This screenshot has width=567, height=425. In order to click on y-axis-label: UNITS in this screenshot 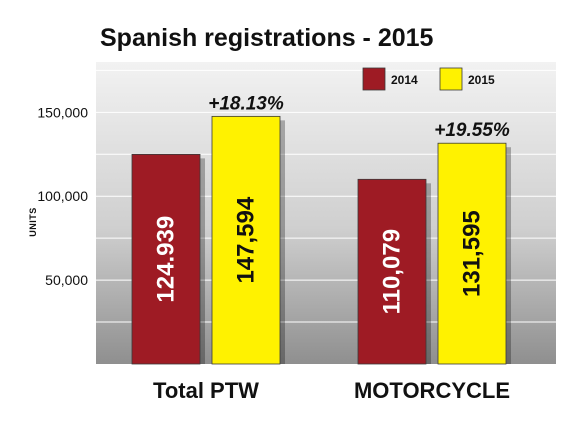, I will do `click(33, 222)`.